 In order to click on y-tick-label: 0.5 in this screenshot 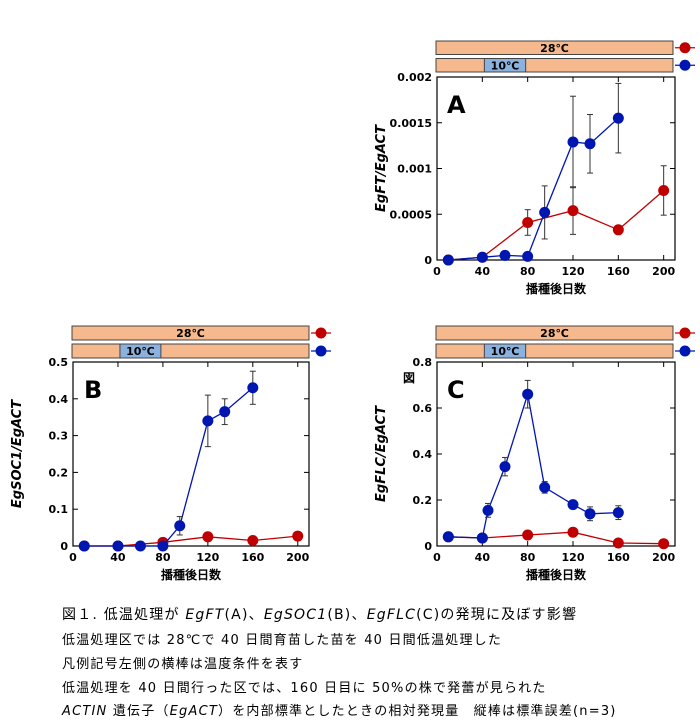, I will do `click(59, 362)`.